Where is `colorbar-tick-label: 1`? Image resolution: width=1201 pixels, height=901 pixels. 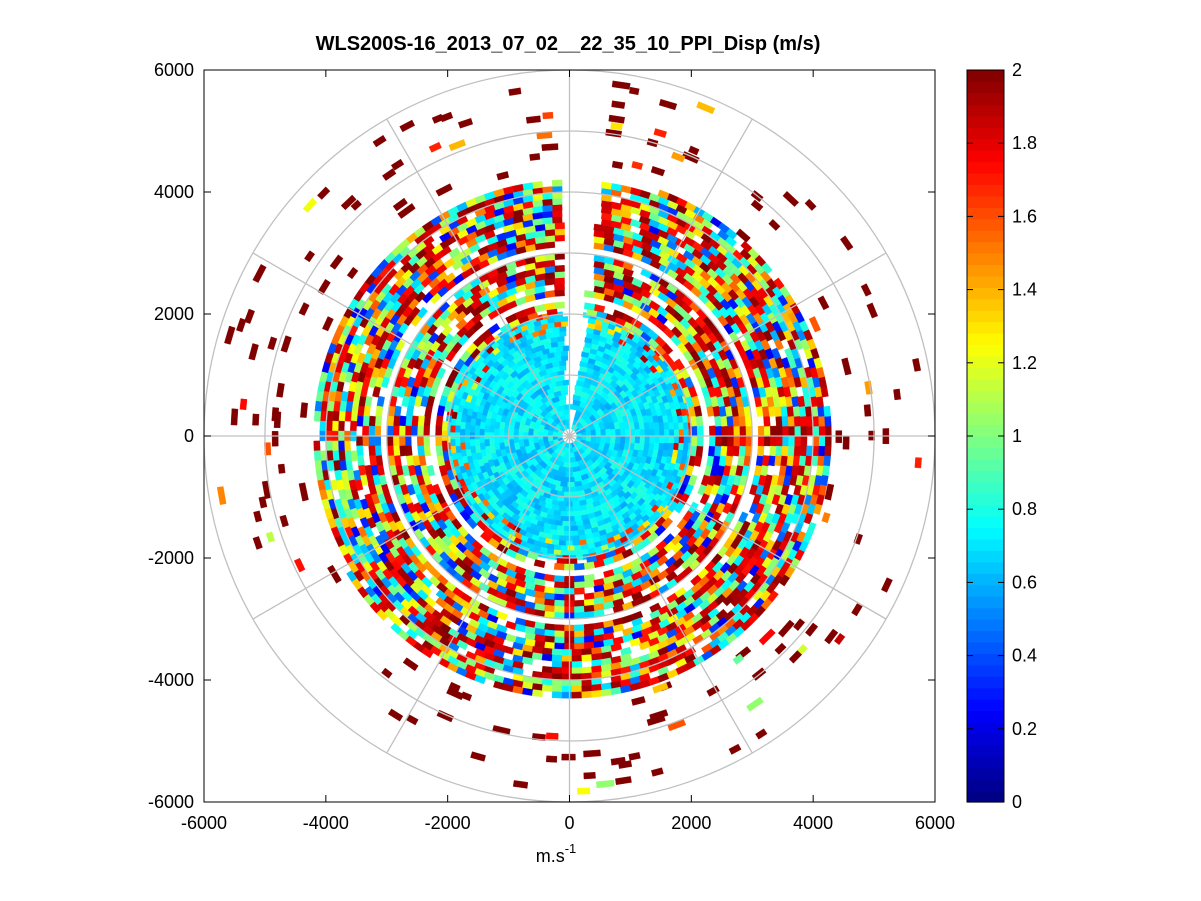 colorbar-tick-label: 1 is located at coordinates (1017, 436).